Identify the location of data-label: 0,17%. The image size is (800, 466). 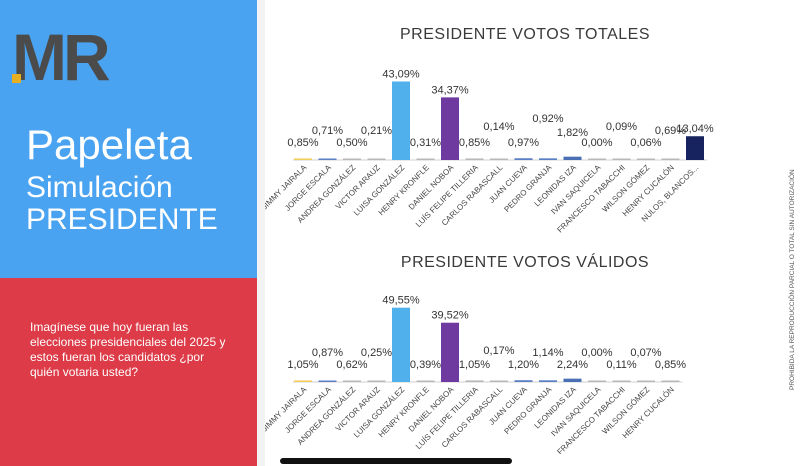
(498, 351).